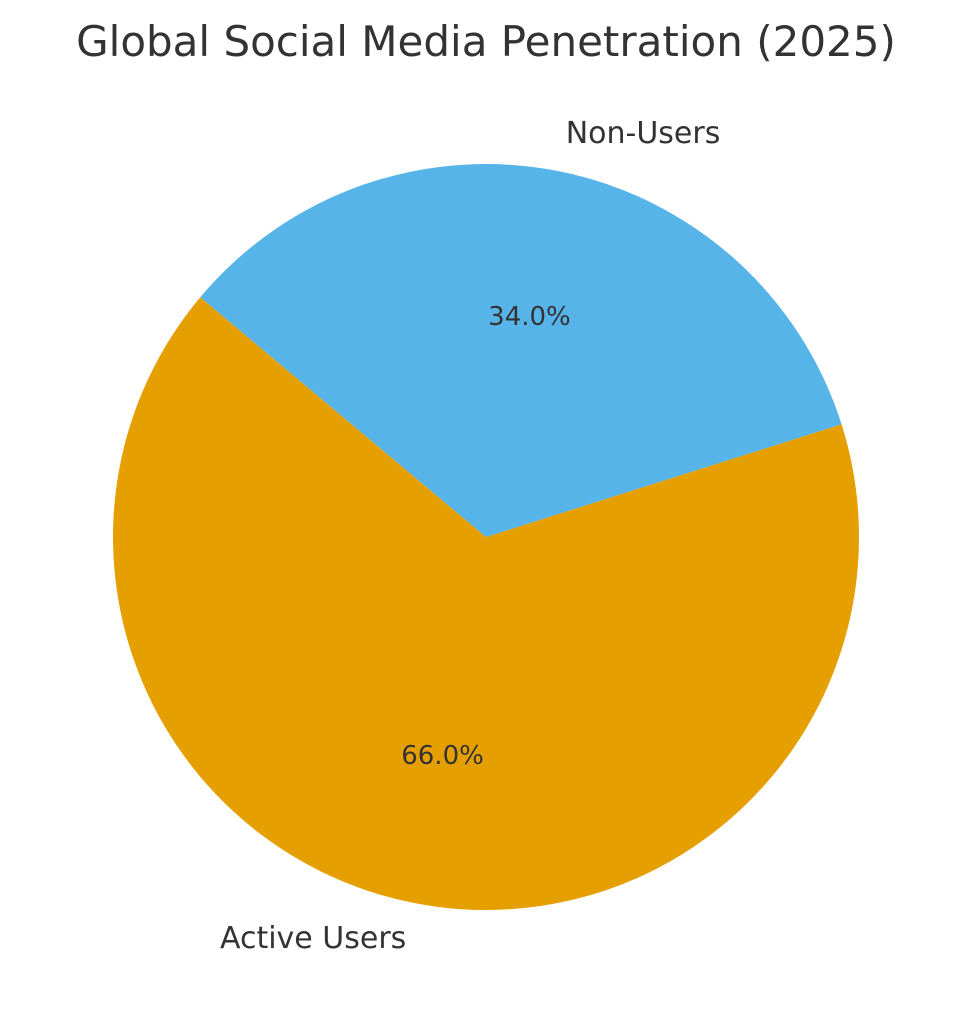  What do you see at coordinates (643, 133) in the screenshot?
I see `slice-label-non-users: Non-Users` at bounding box center [643, 133].